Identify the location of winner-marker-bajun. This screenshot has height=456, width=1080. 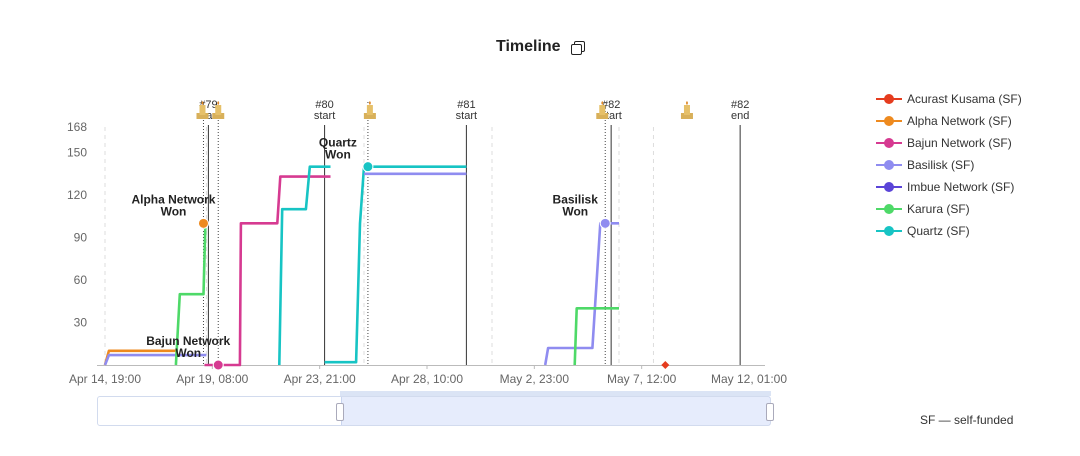
(218, 365).